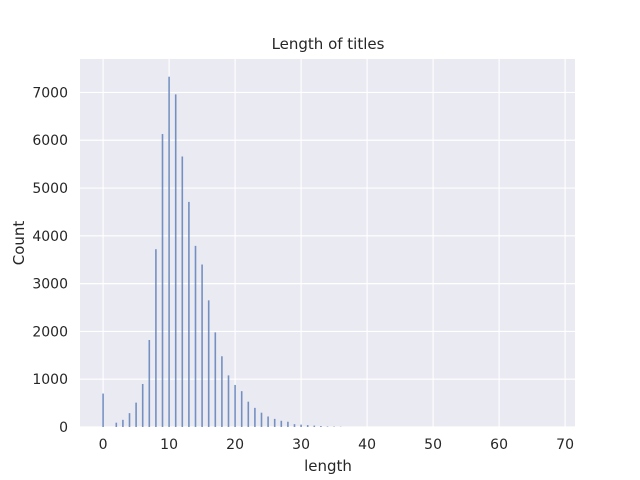  What do you see at coordinates (50, 285) in the screenshot?
I see `y-tick-label: 3000` at bounding box center [50, 285].